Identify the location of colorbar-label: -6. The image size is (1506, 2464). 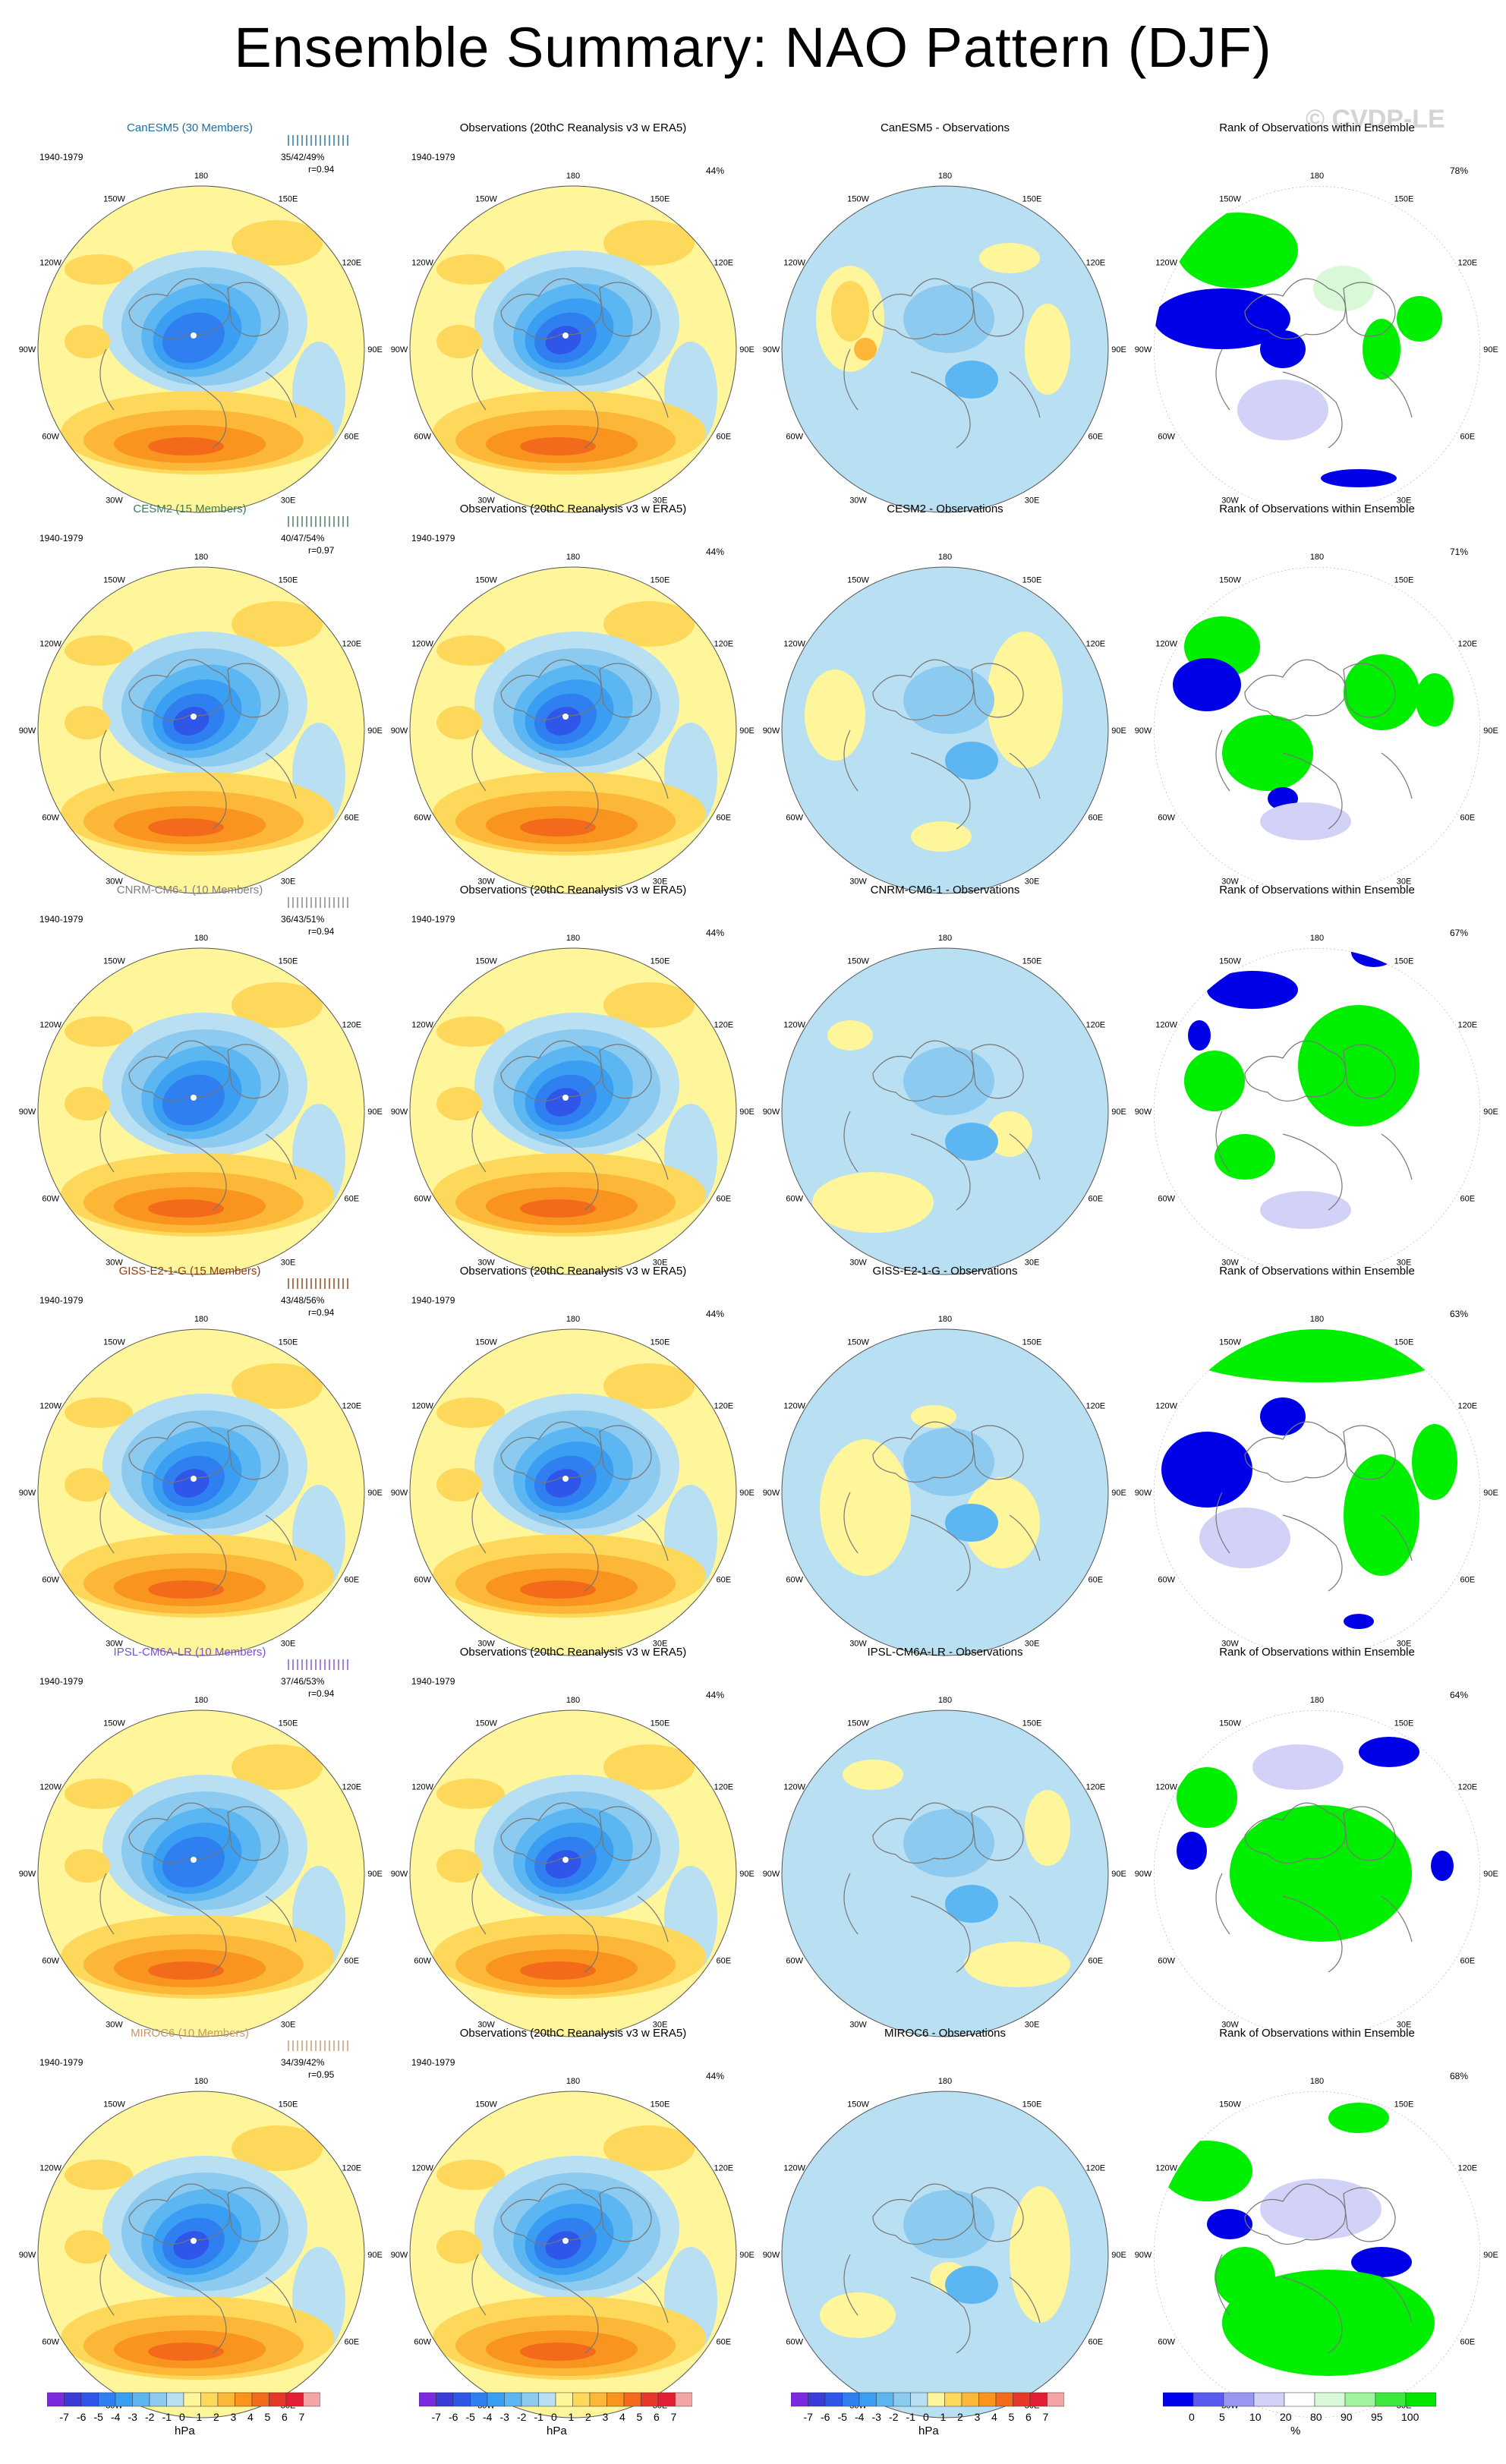
(453, 2417).